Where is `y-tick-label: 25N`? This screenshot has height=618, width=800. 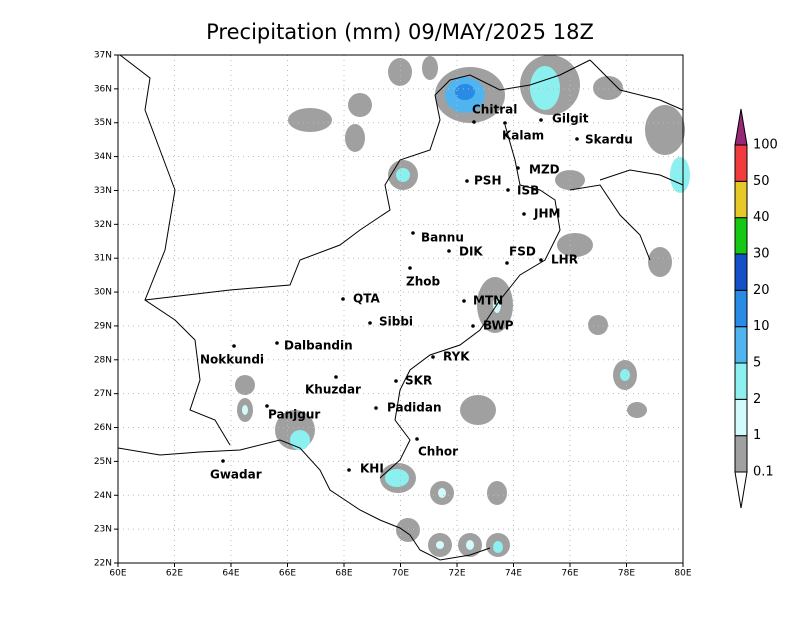
y-tick-label: 25N is located at coordinates (103, 462).